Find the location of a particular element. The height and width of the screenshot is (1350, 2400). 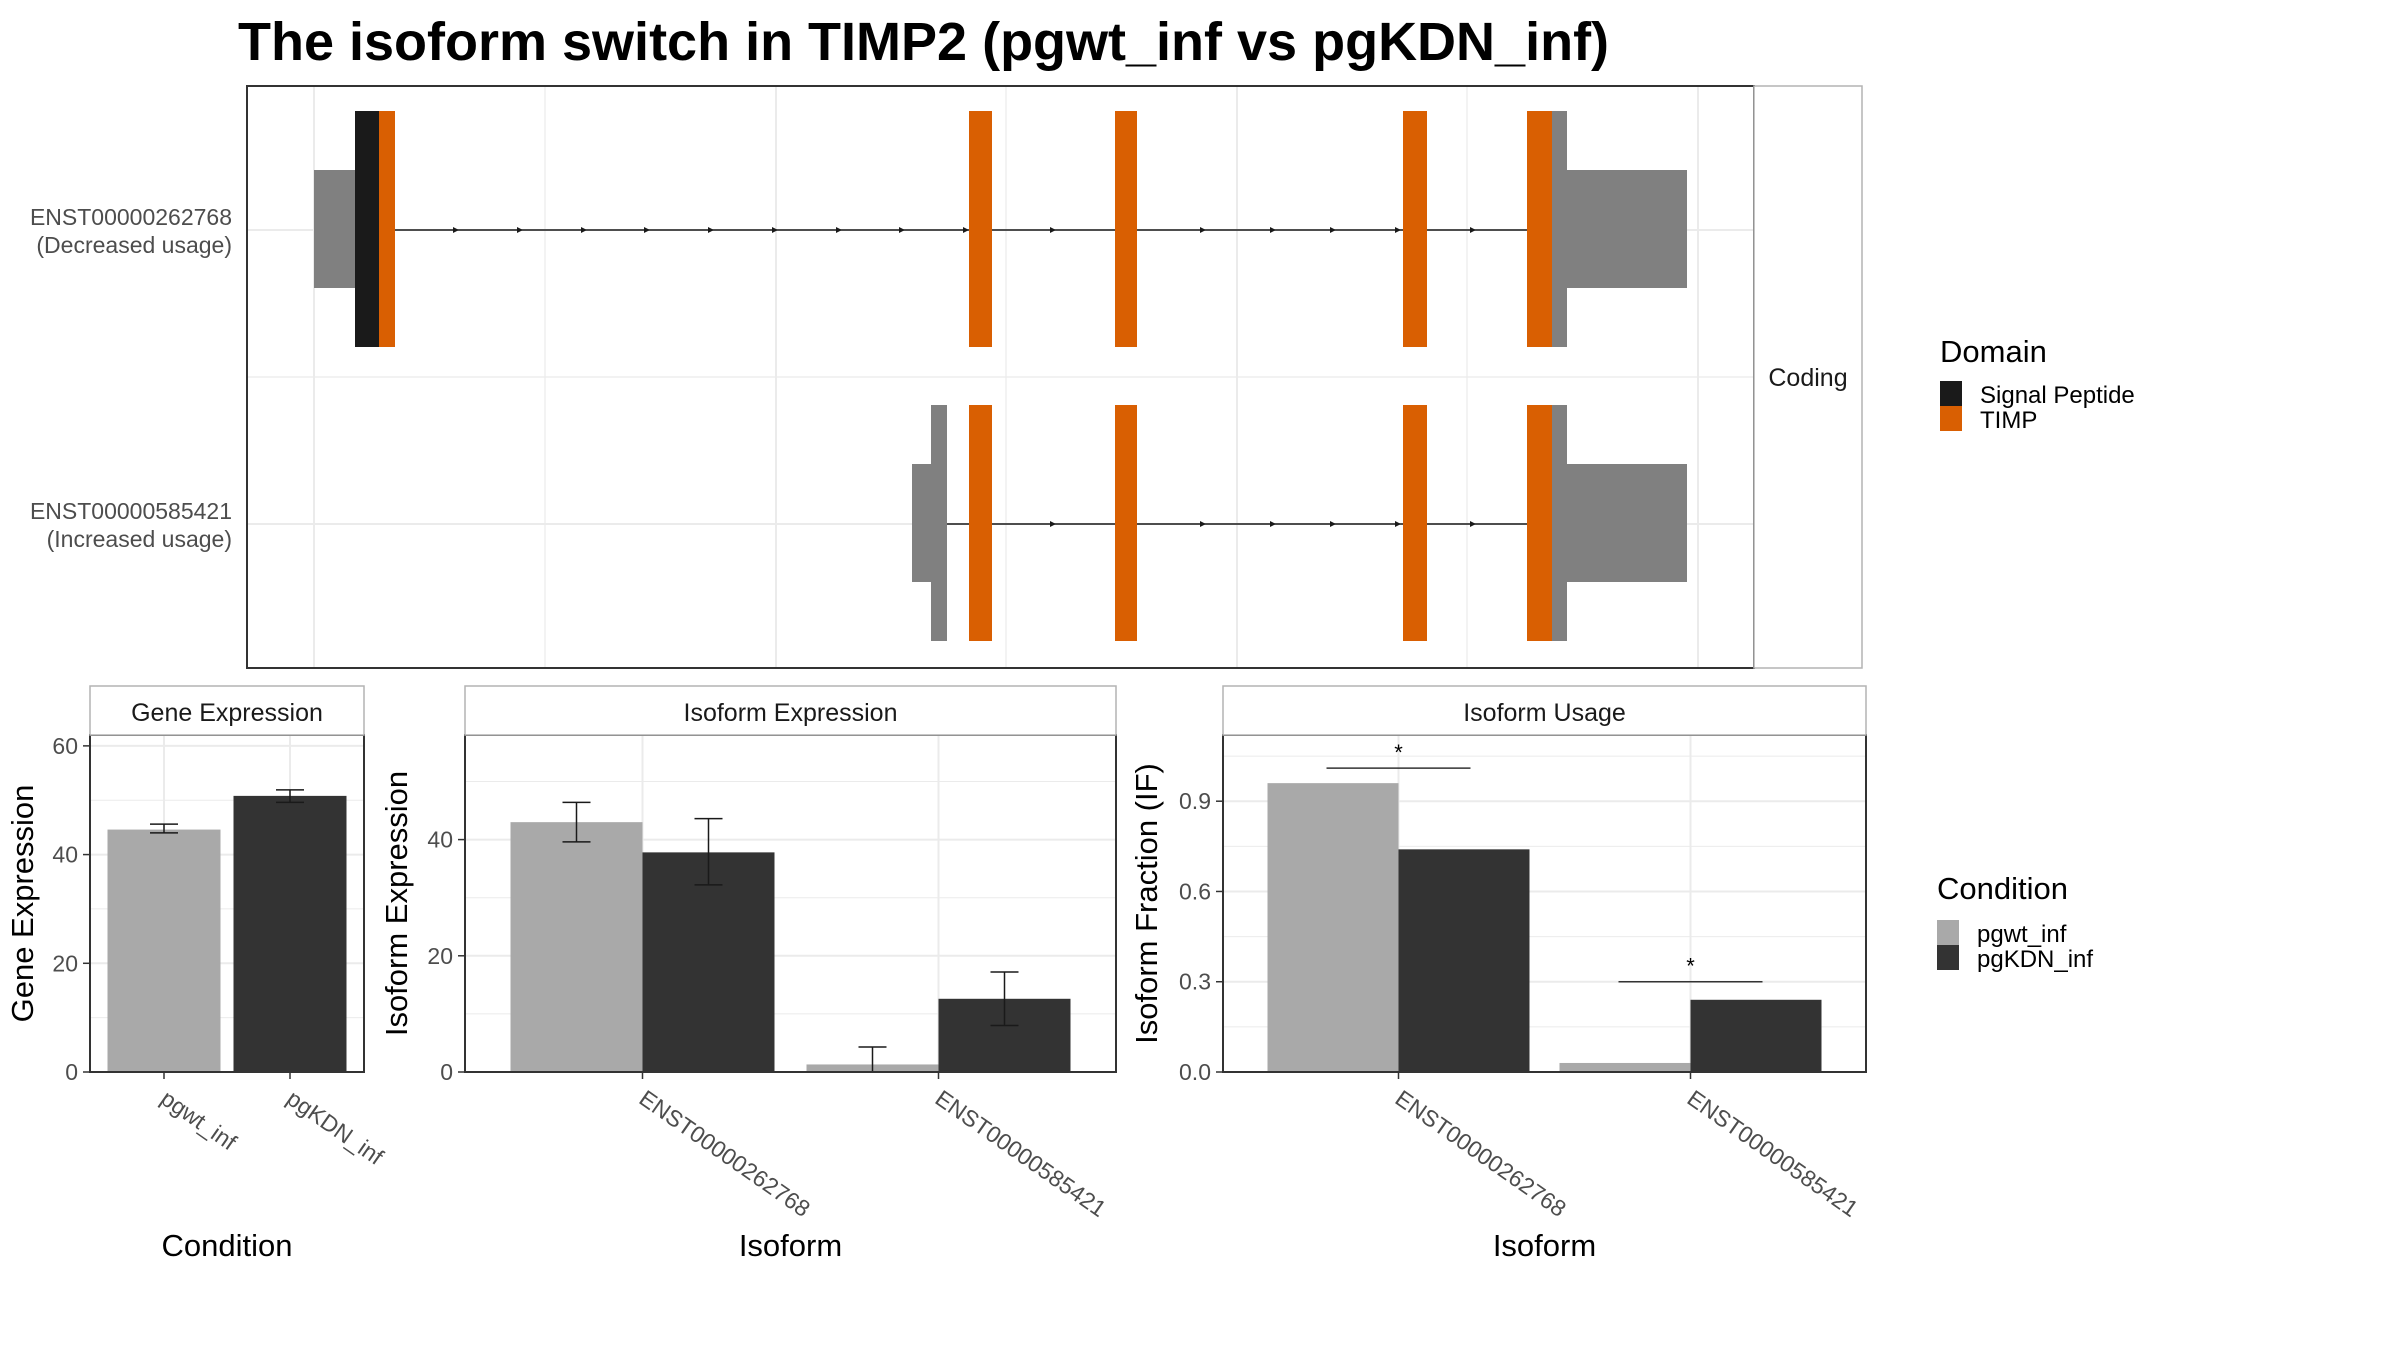

facet-strip-title: Gene Expression is located at coordinates (227, 713).